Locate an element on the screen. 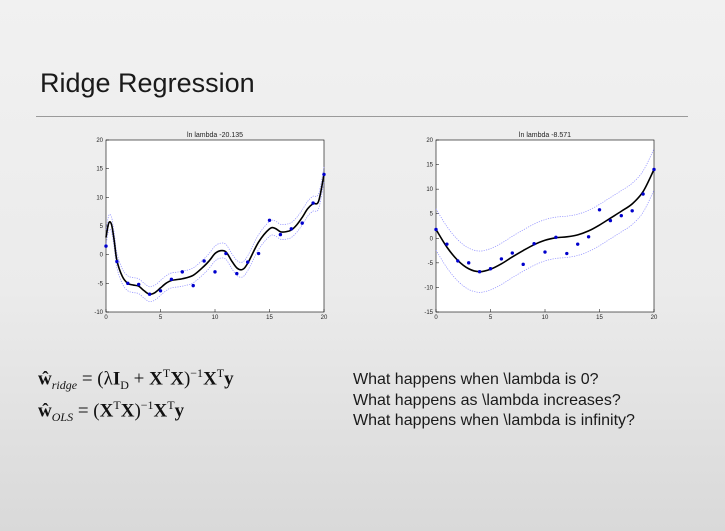 Image resolution: width=725 pixels, height=531 pixels. slide-title: Ridge Regression is located at coordinates (147, 83).